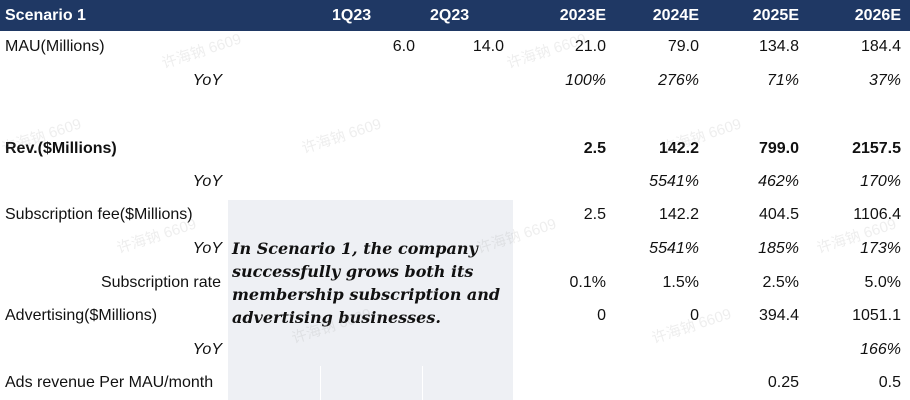 Image resolution: width=910 pixels, height=400 pixels. Describe the element at coordinates (590, 46) in the screenshot. I see `mau-2023e: 21.0` at that location.